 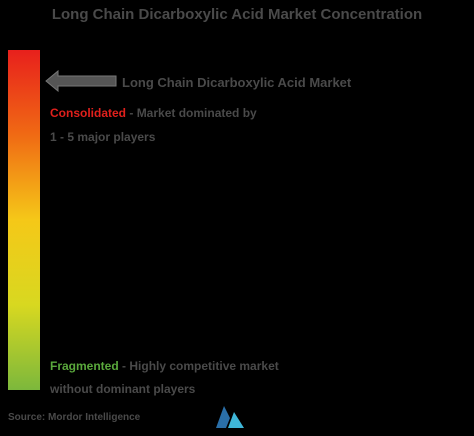 I want to click on fragmented-description: - Highly competitive market, so click(x=200, y=366).